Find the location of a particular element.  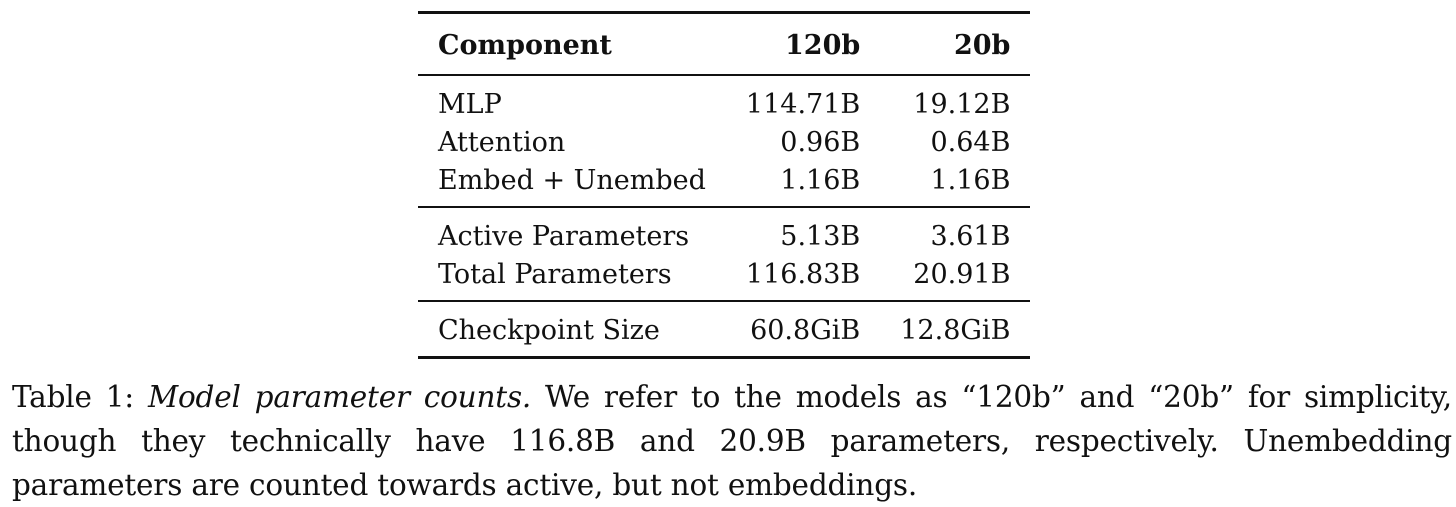

table-header-row: Component 120b 20b is located at coordinates (724, 44).